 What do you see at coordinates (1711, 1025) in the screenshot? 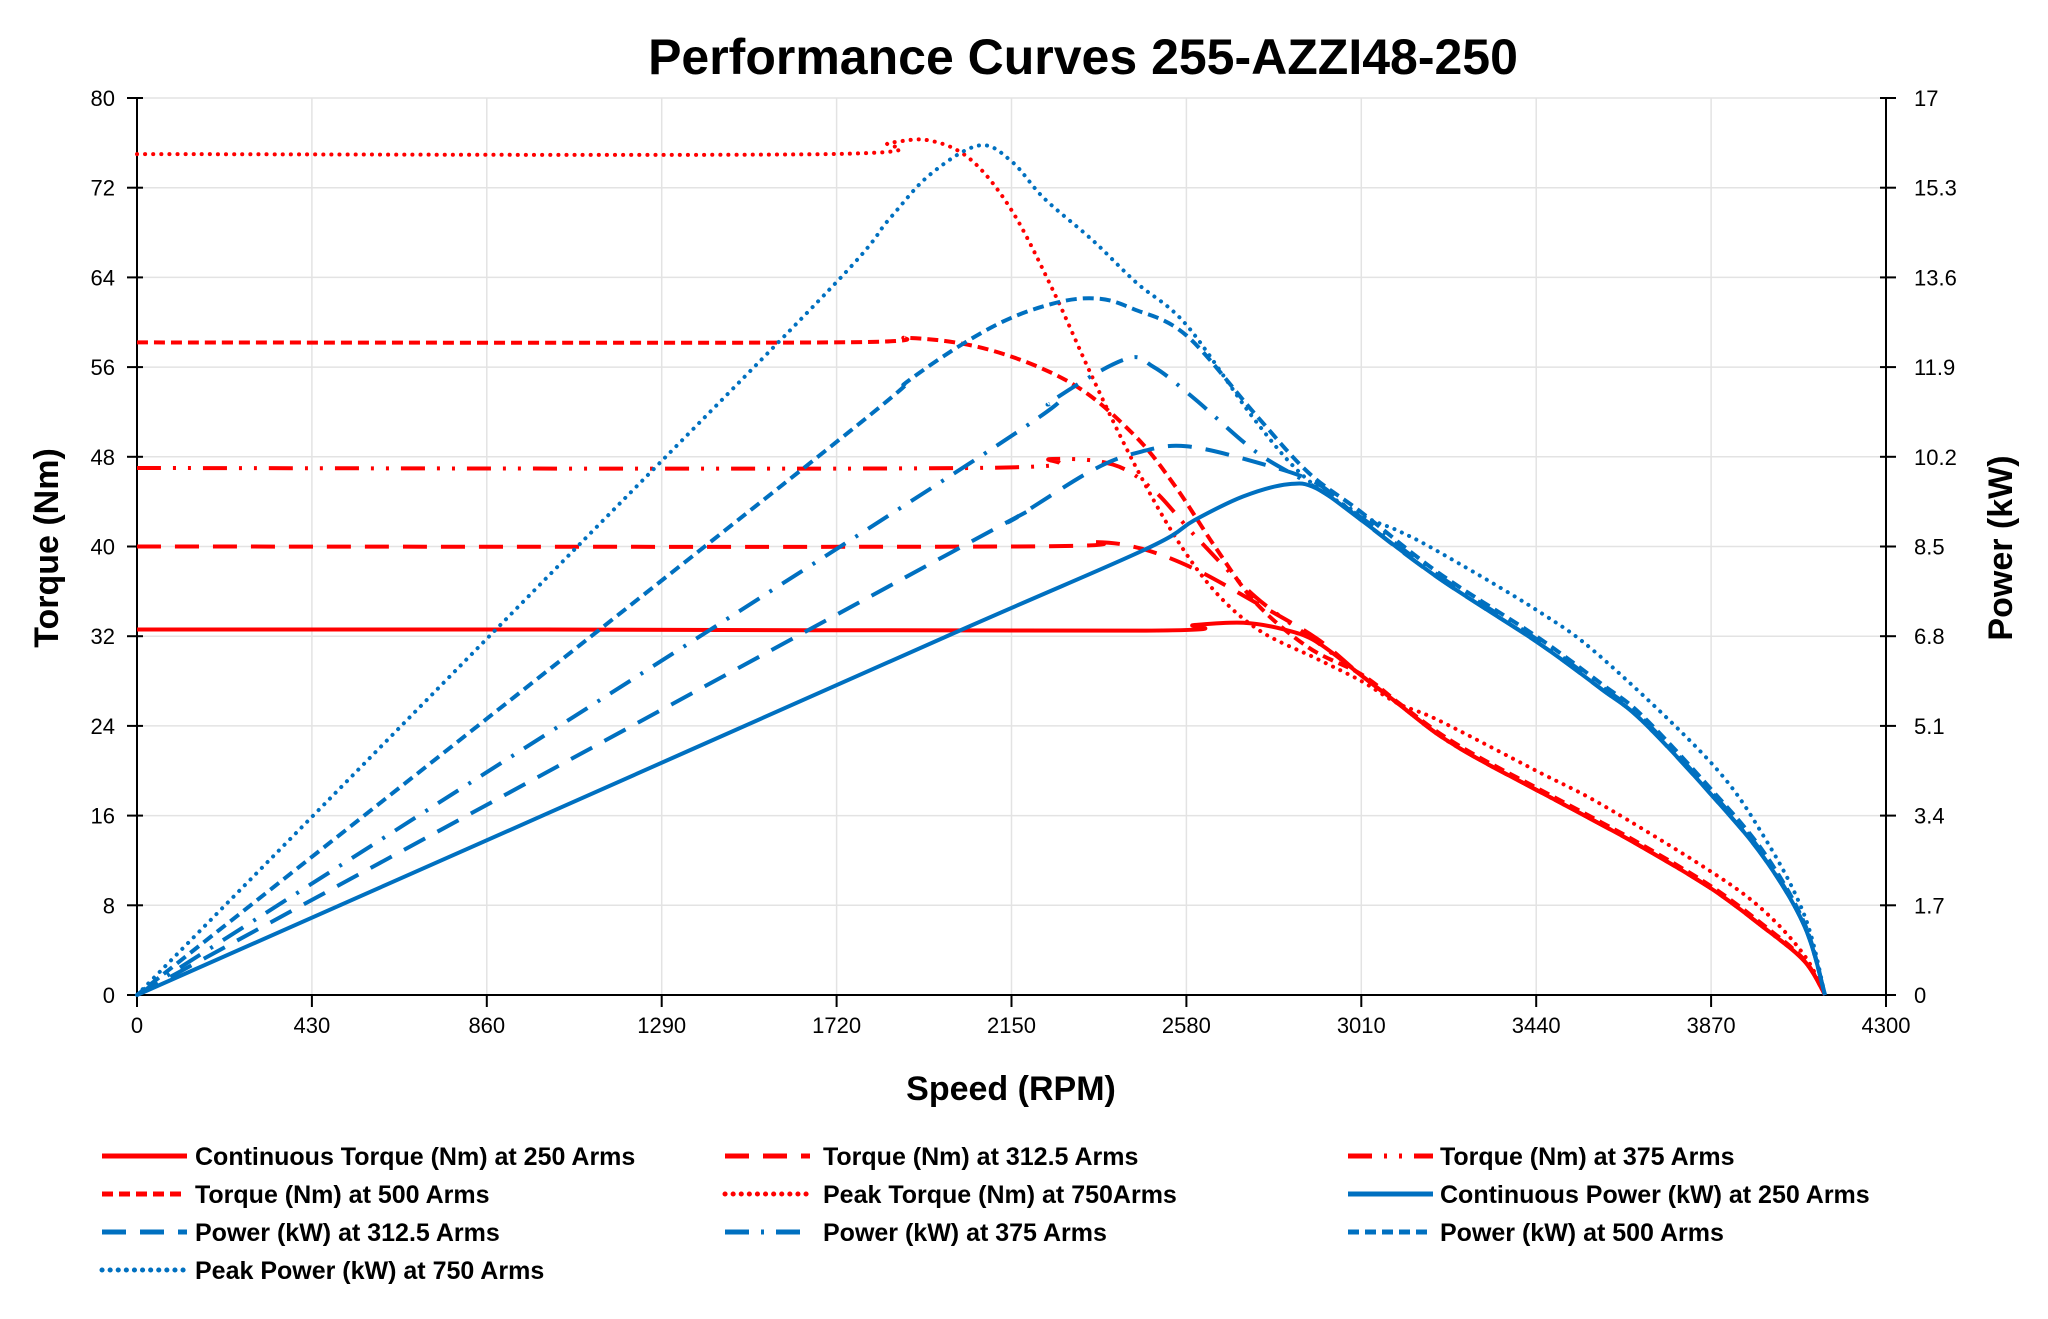
I see `x-tick-label: 3870` at bounding box center [1711, 1025].